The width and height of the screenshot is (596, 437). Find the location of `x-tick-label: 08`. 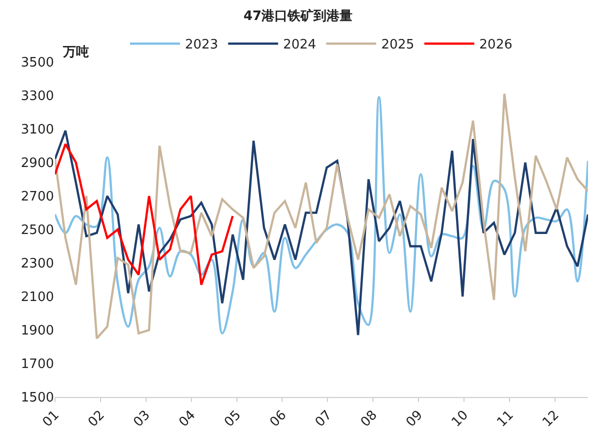

x-tick-label: 08 is located at coordinates (369, 419).